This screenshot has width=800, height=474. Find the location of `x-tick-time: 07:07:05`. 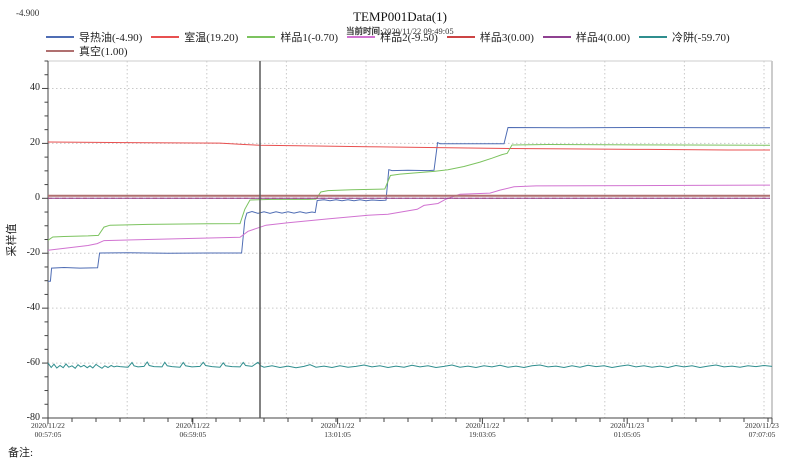

x-tick-time: 07:07:05 is located at coordinates (762, 434).